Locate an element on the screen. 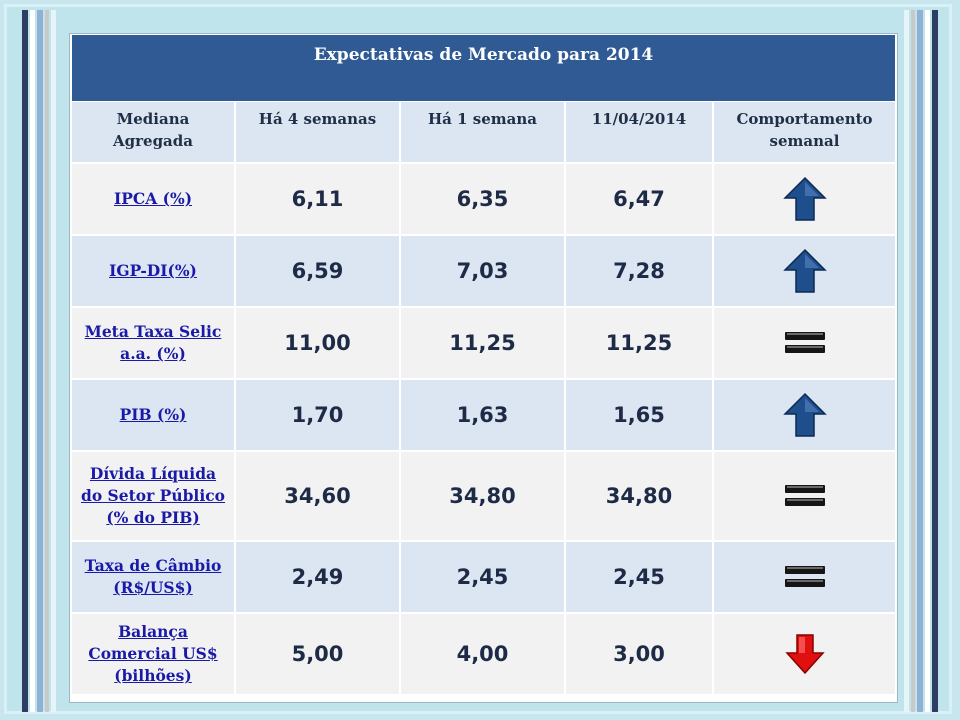 This screenshot has width=960, height=720. header-weekly-behavior: Comportamento semanal is located at coordinates (804, 133).